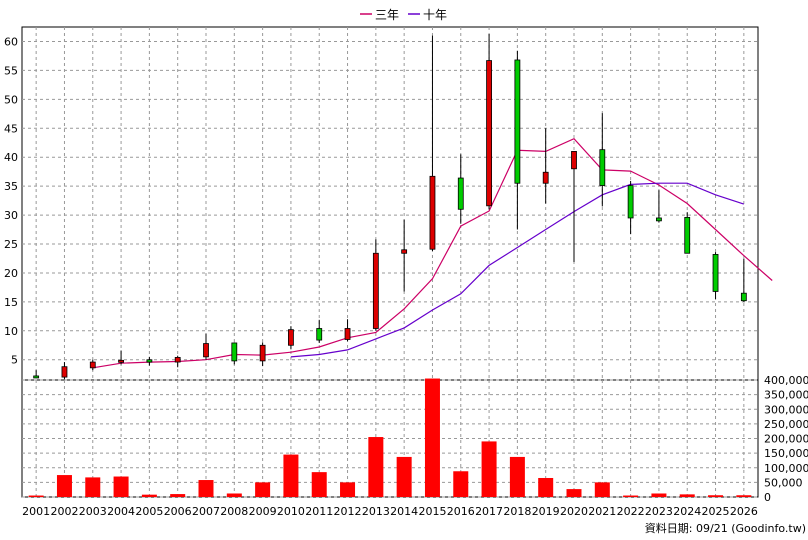 The width and height of the screenshot is (808, 540). Describe the element at coordinates (435, 15) in the screenshot. I see `legend-label: 十年` at that location.